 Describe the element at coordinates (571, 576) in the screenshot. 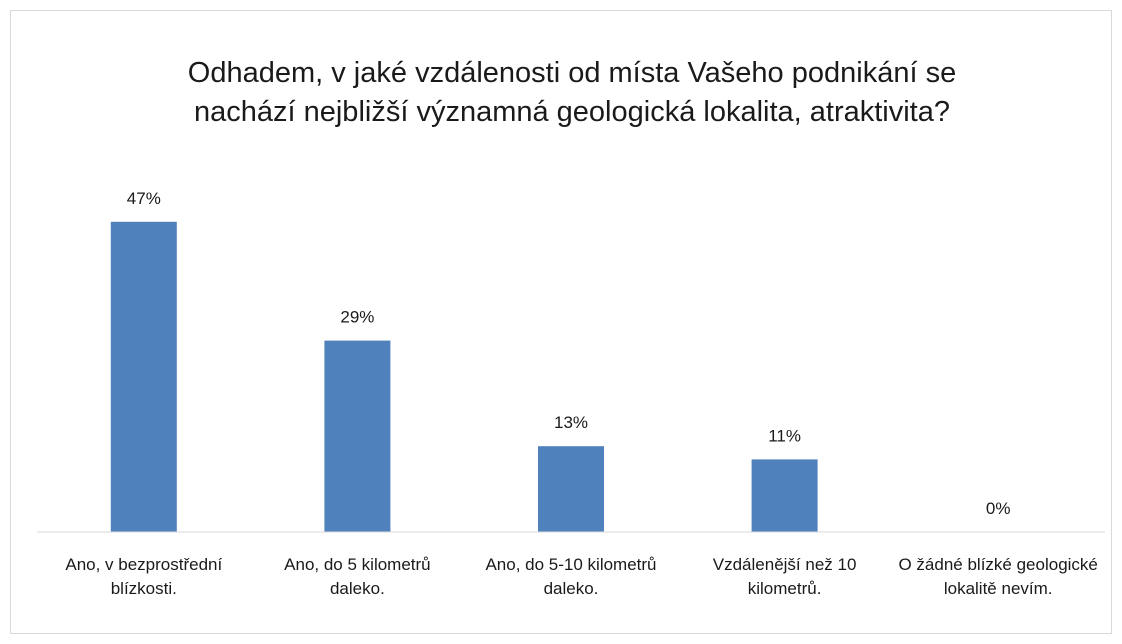

I see `x-tick-label: Ano, do 5-10 kilometrů daleko.` at that location.